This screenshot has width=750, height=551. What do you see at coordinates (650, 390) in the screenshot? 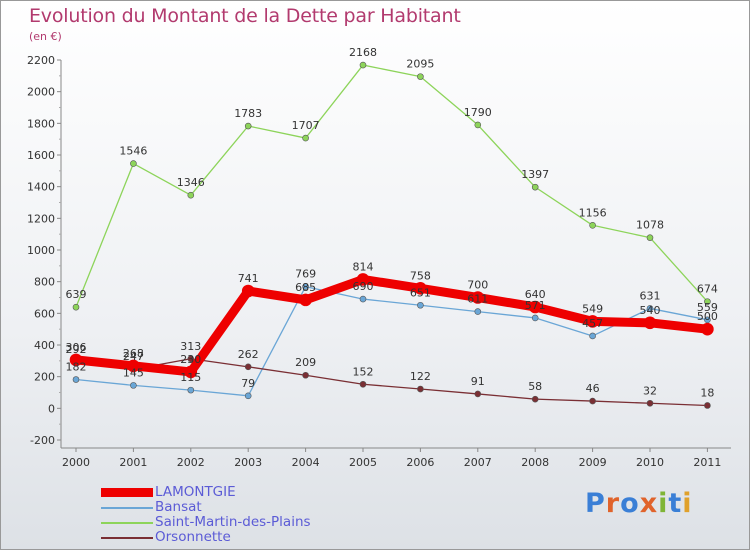
I see `data-label: 32` at bounding box center [650, 390].